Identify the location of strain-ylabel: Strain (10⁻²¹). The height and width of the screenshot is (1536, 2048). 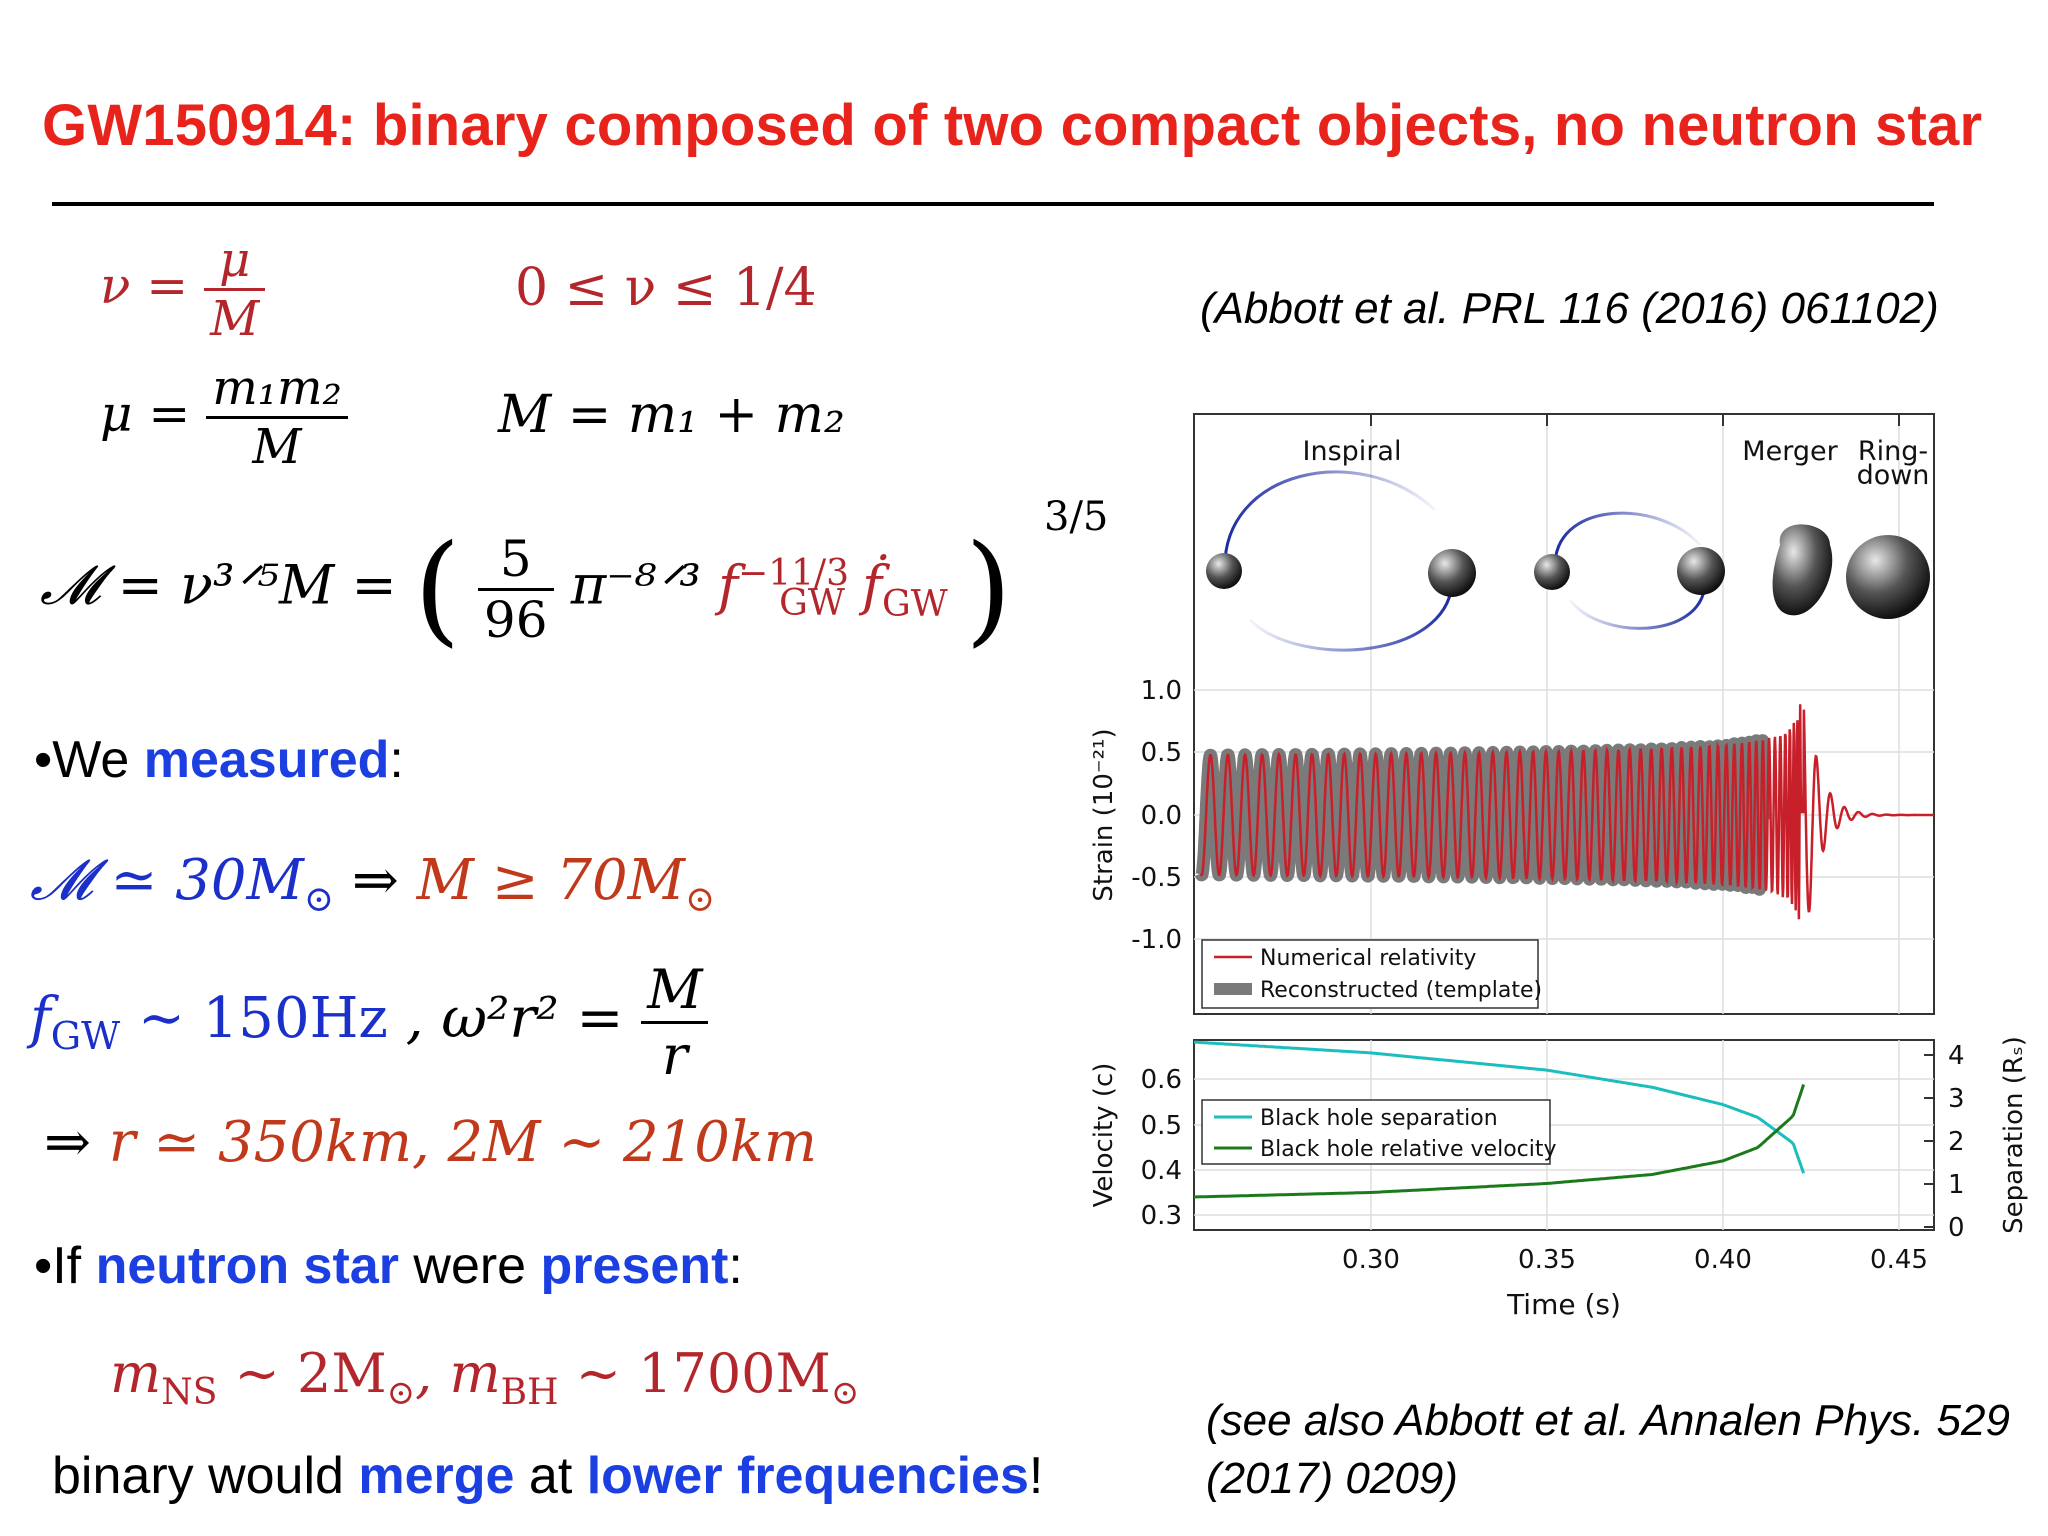
(1104, 814).